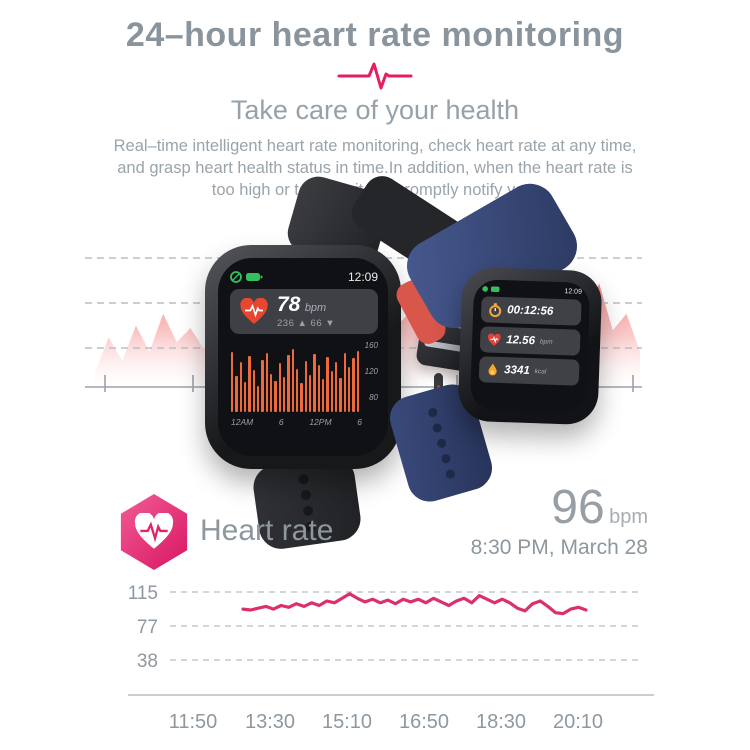 The width and height of the screenshot is (750, 750). Describe the element at coordinates (296, 422) in the screenshot. I see `bar-chart-xlabels: 12AM 6 12PM 6` at that location.